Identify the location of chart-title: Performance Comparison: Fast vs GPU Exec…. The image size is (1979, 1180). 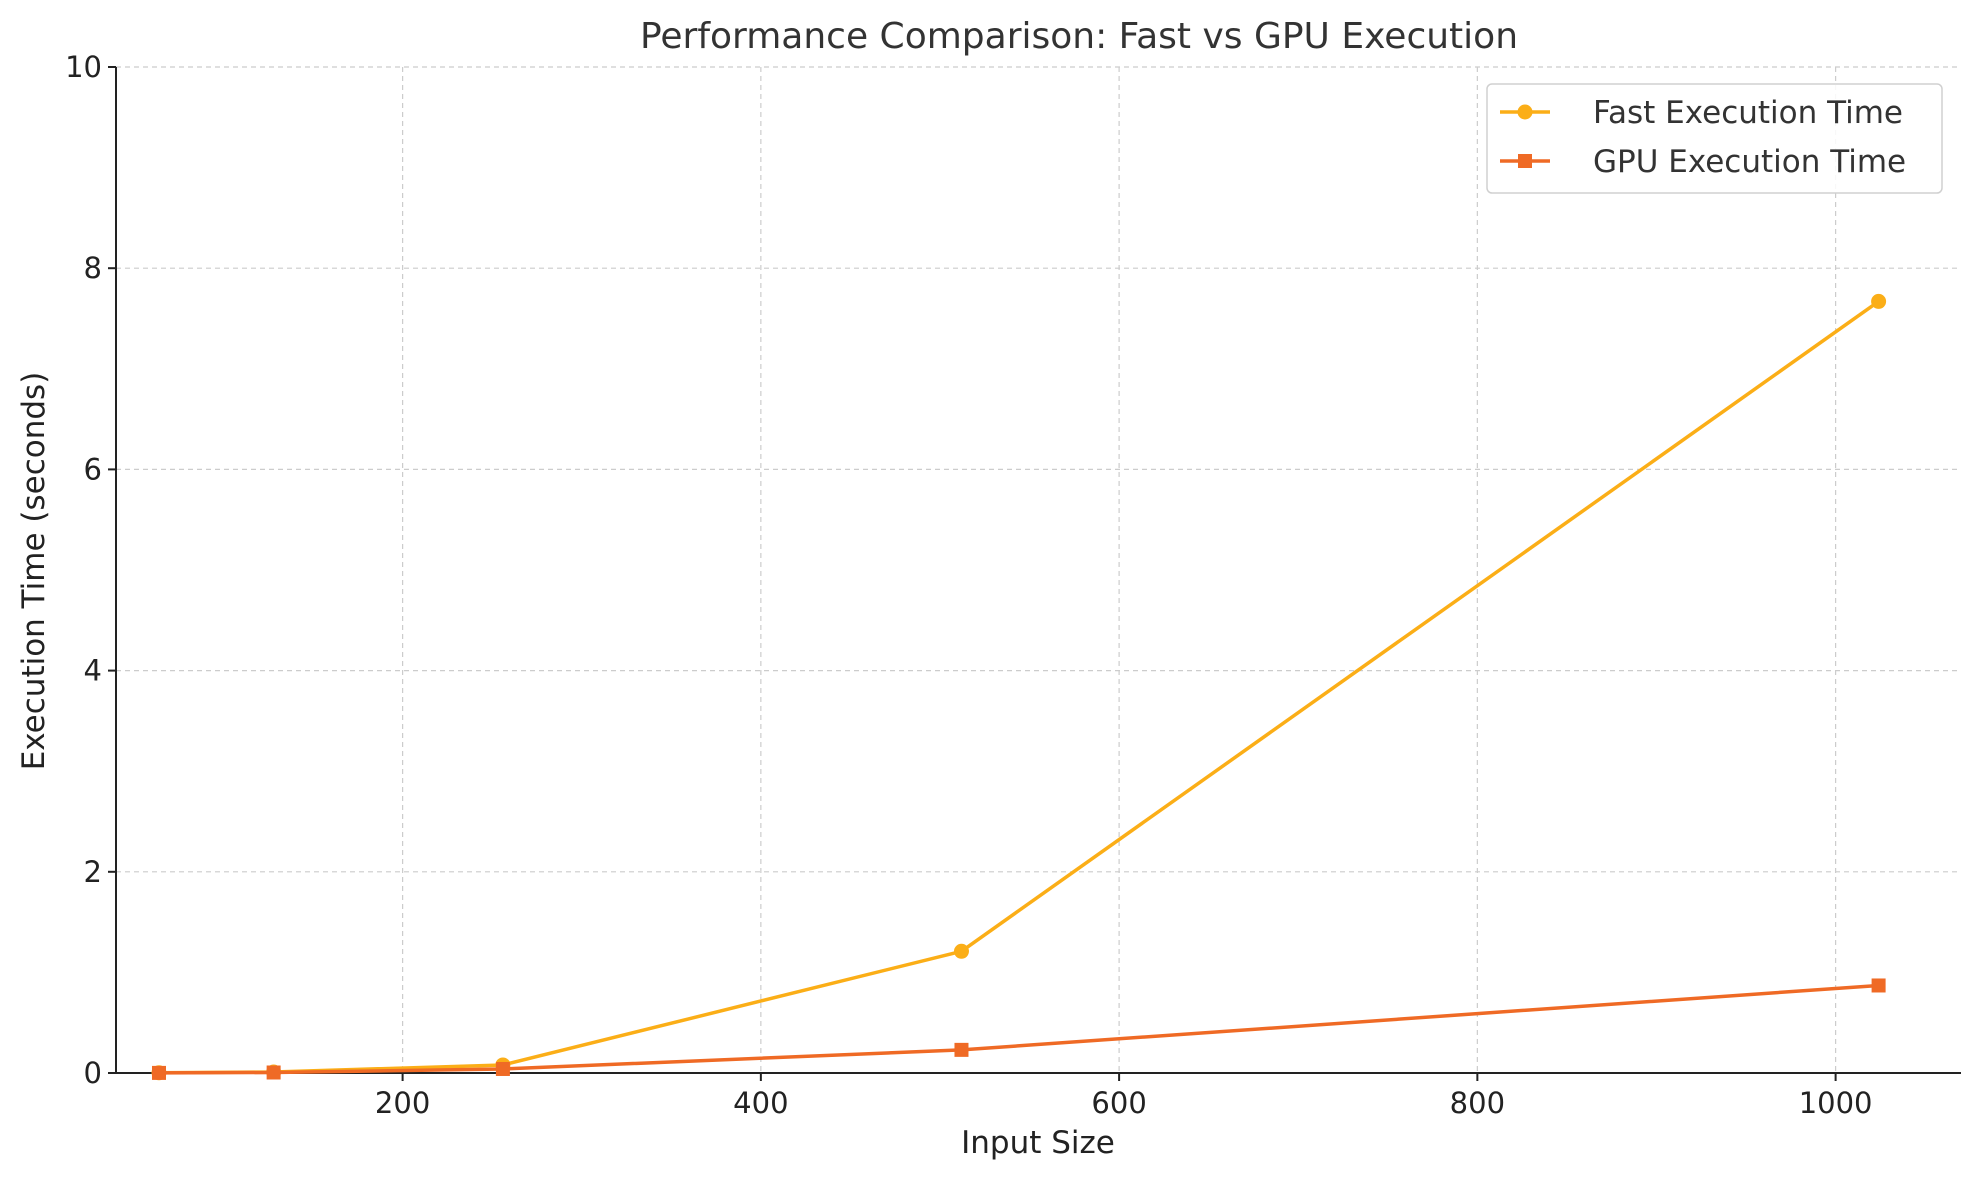
(1079, 36).